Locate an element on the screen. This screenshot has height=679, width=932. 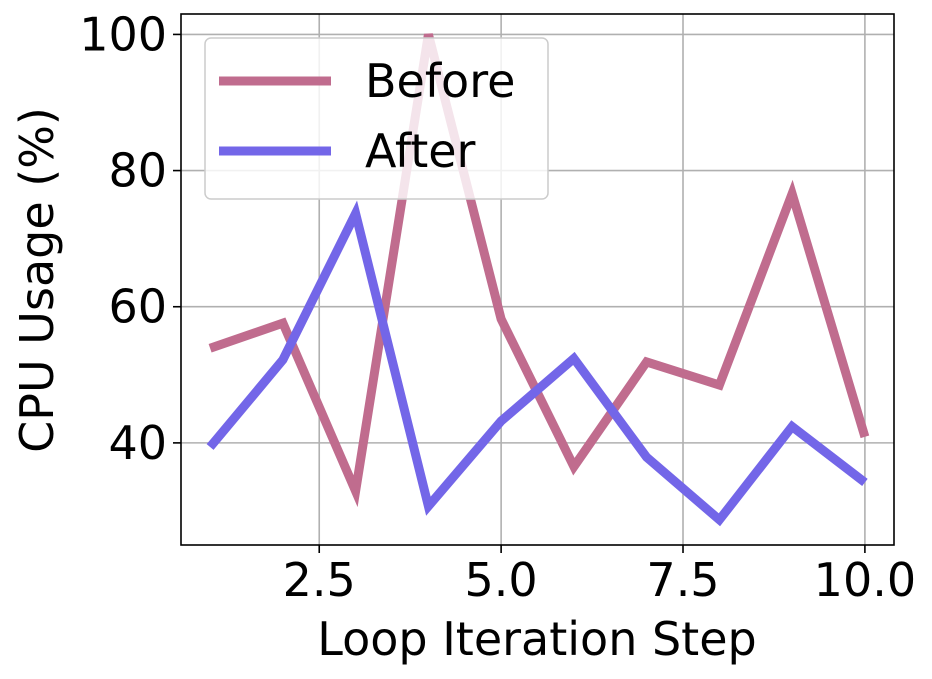
y-axis-ticks: 40 60 80 100 is located at coordinates (130, 238).